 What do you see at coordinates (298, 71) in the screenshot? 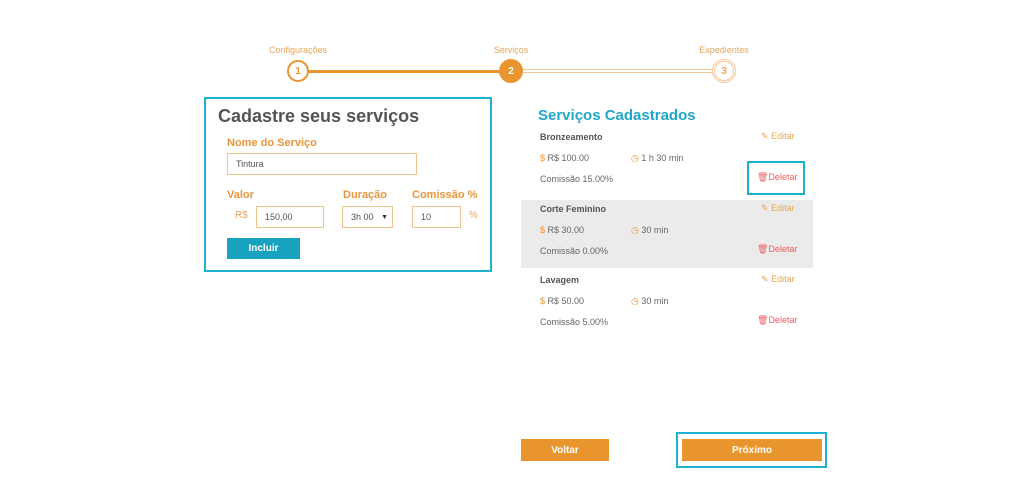
I see `step-1: 1` at bounding box center [298, 71].